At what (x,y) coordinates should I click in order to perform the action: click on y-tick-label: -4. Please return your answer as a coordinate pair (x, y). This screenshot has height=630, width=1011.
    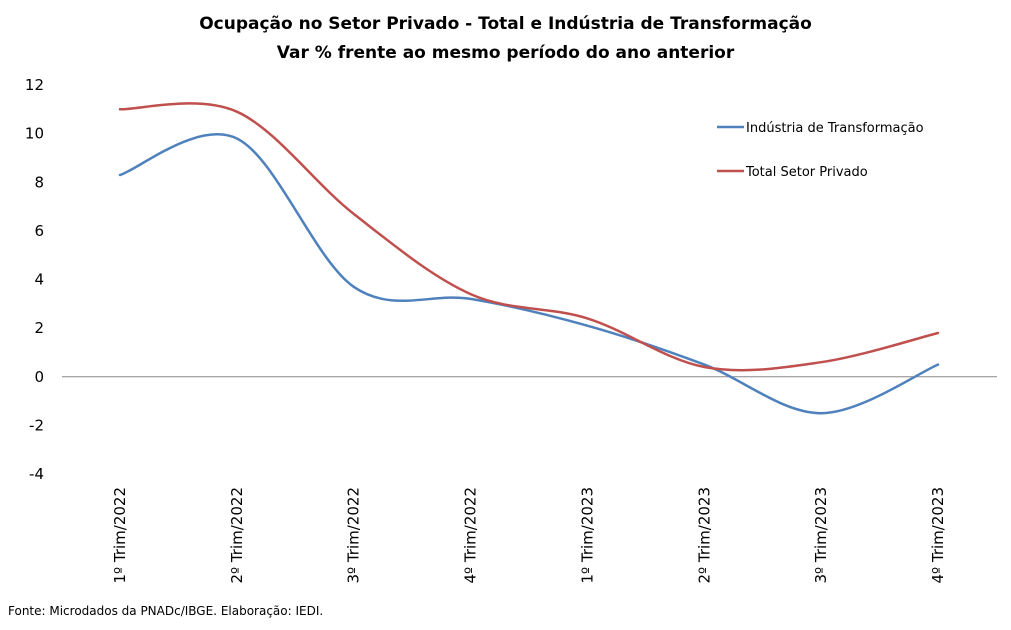
    Looking at the image, I should click on (36, 474).